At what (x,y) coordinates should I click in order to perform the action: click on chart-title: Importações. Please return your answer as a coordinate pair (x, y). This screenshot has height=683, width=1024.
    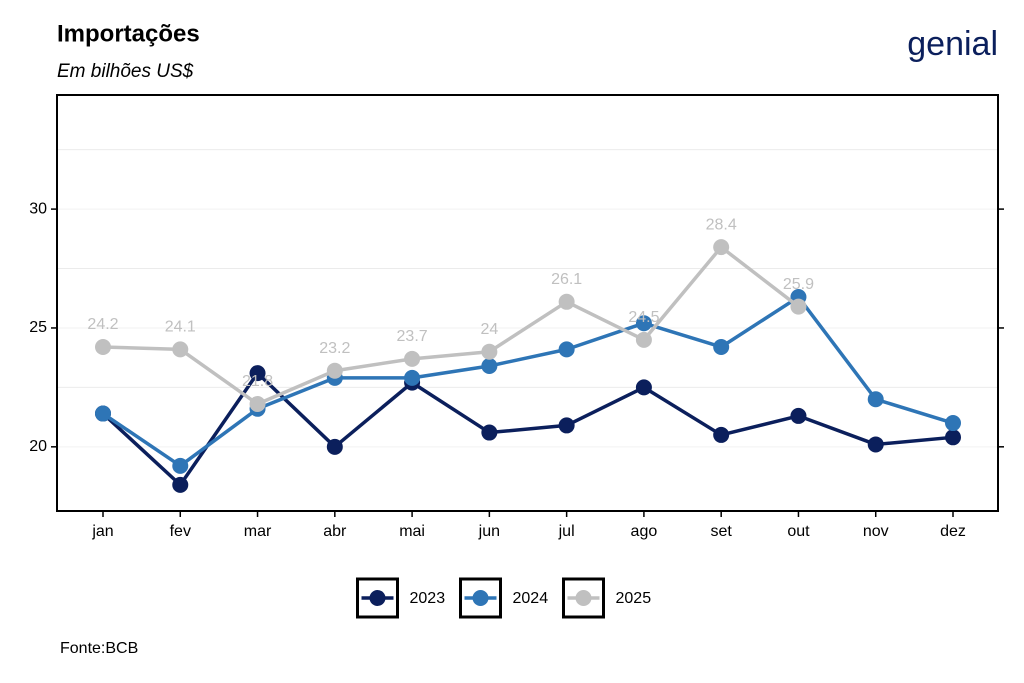
    Looking at the image, I should click on (128, 33).